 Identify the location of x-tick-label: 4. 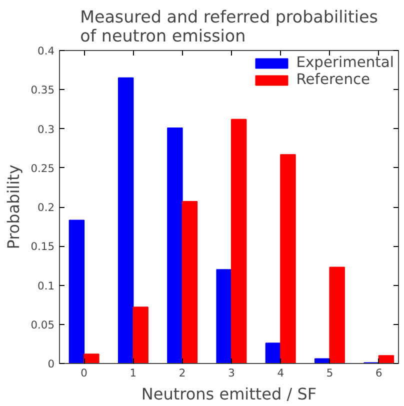
(280, 373).